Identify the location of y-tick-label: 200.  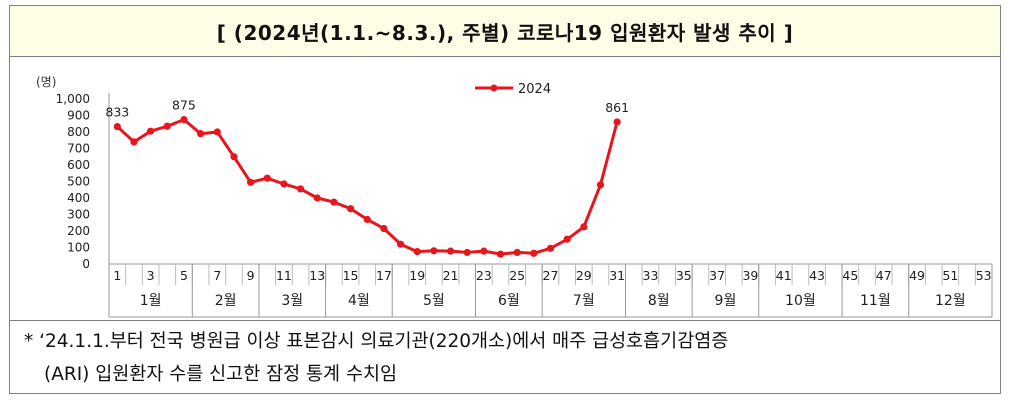
(78, 231).